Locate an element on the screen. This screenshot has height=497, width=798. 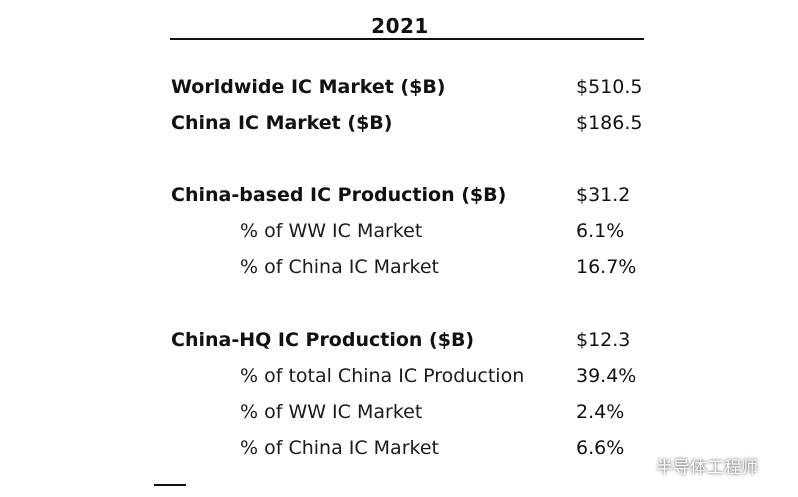
row-label: Worldwide IC Market ($B) is located at coordinates (308, 87).